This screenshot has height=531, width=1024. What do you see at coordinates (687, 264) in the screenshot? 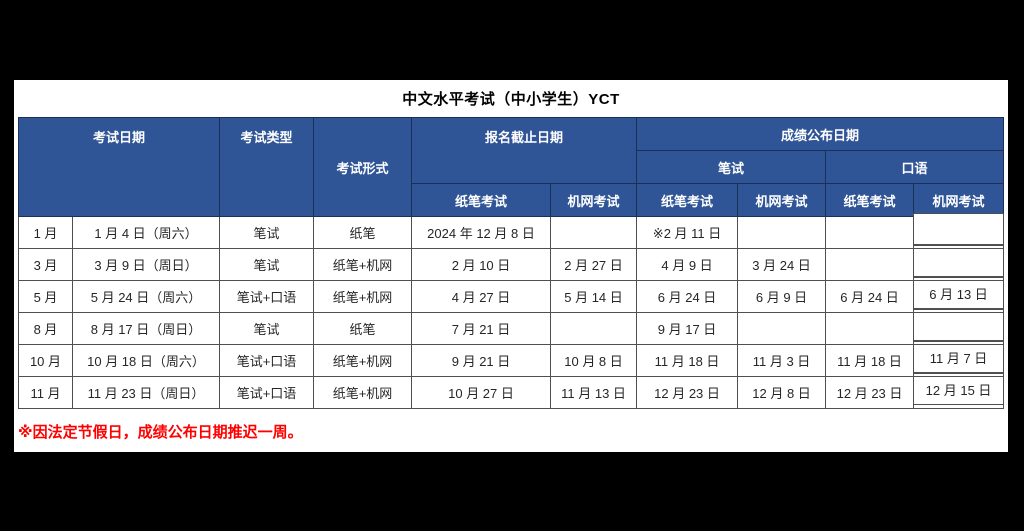
I see `cell-written-paper: 4 月 9 日` at bounding box center [687, 264].